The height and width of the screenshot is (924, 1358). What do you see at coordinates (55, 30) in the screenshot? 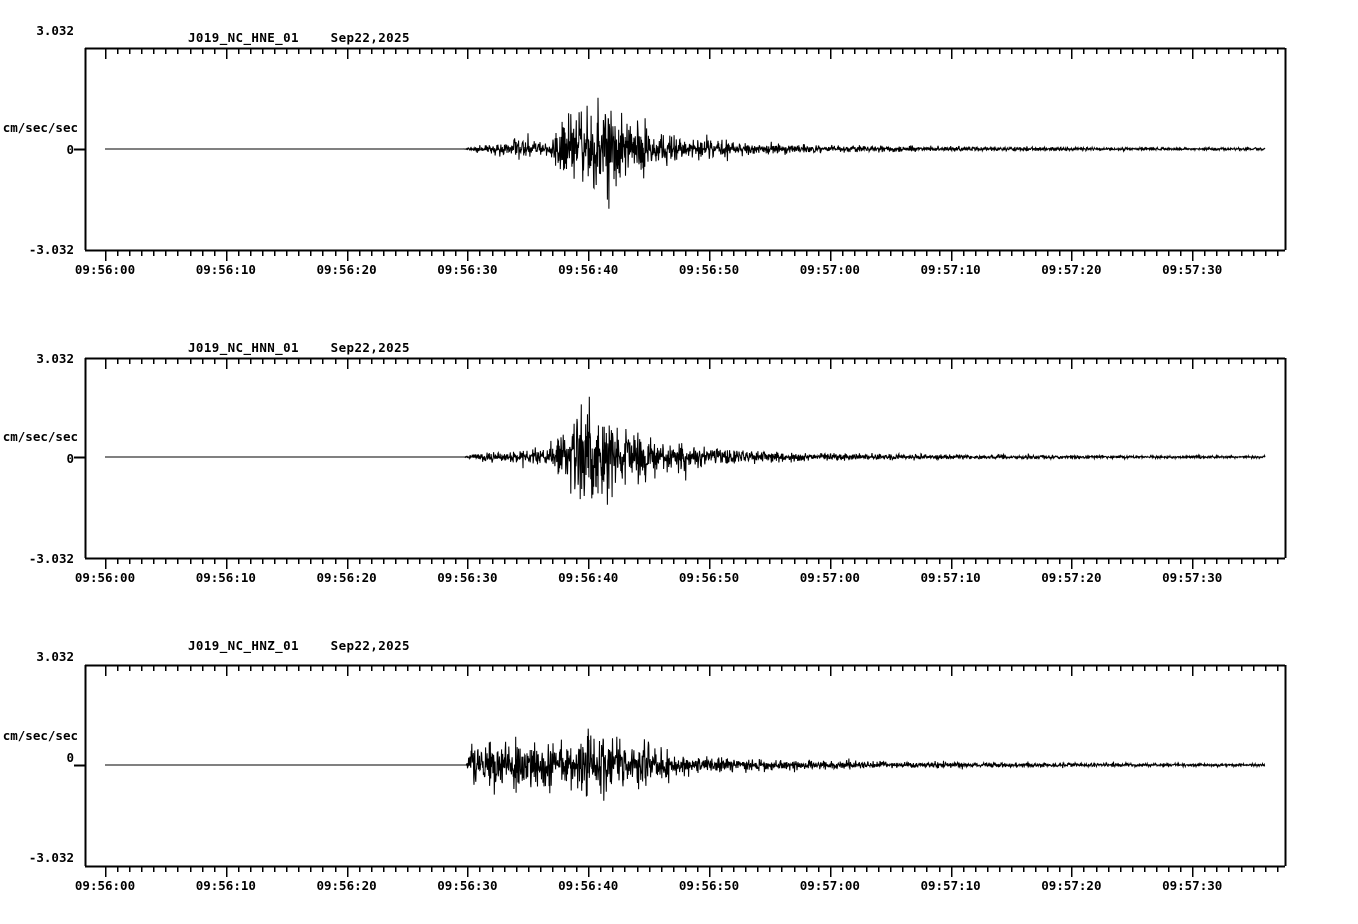
I see `y-axis-max-label-hne: 3.032` at bounding box center [55, 30].